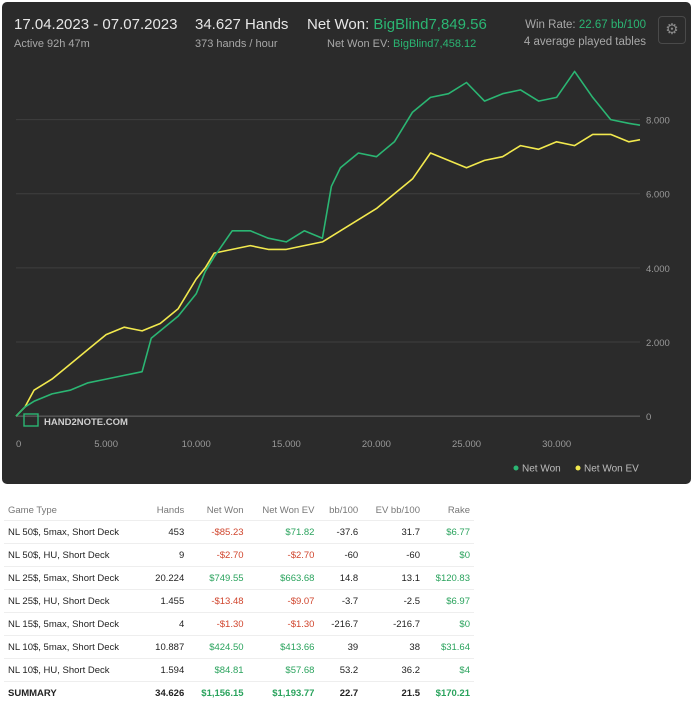 This screenshot has height=704, width=700. I want to click on cell-bb100: 53.2, so click(340, 670).